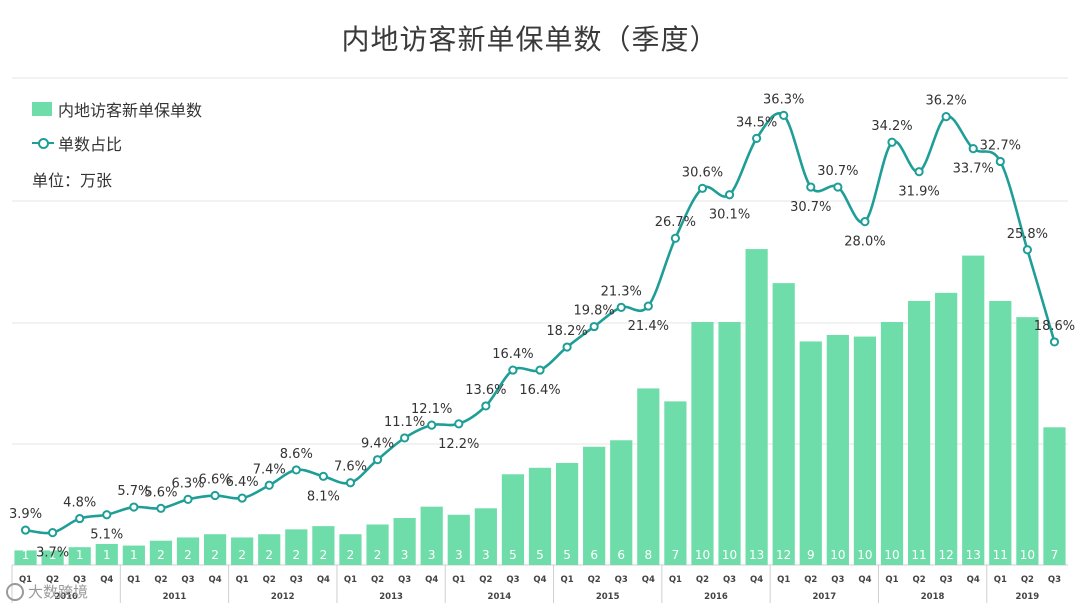  Describe the element at coordinates (918, 192) in the screenshot. I see `ratio-value-label: 31.9%` at that location.